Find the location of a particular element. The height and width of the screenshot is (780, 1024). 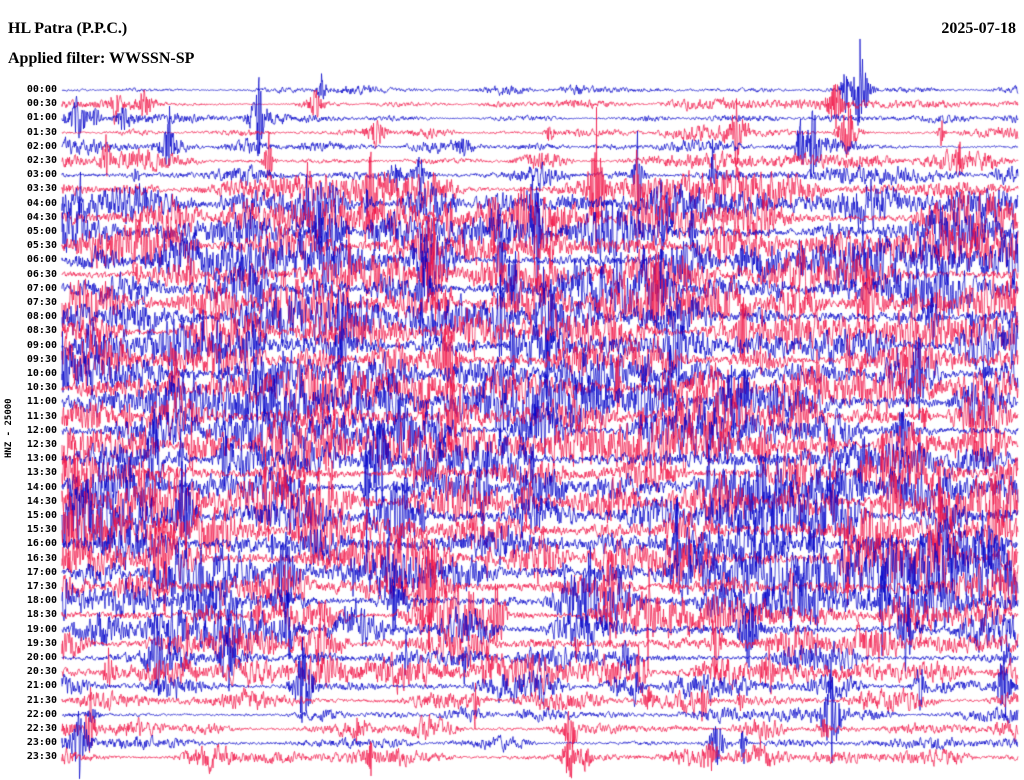

time-label: 21:30 is located at coordinates (41, 700).